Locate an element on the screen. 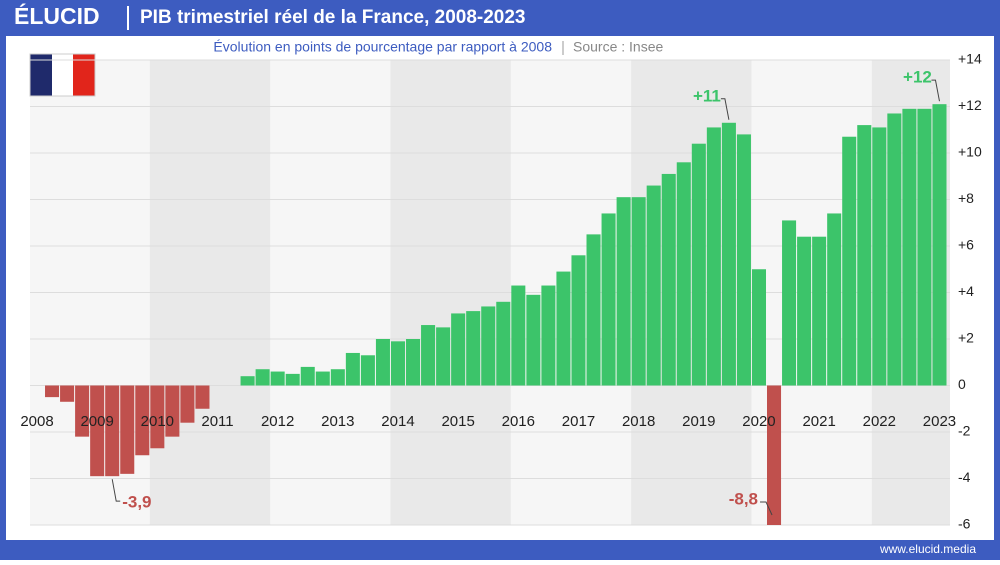 The image size is (1000, 565). data-label: +11 is located at coordinates (707, 95).